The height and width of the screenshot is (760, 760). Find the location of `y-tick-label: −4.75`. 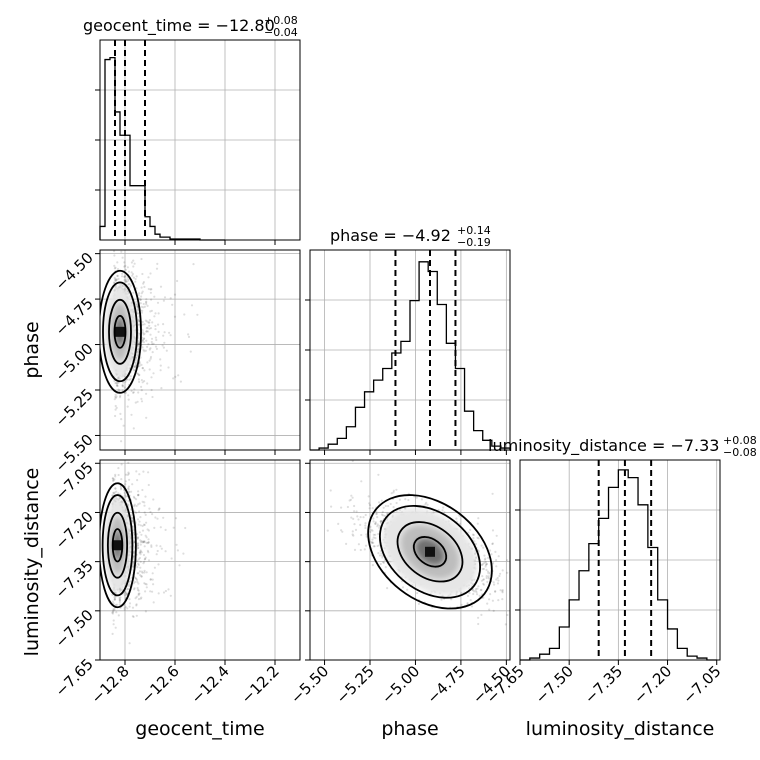

y-tick-label: −4.75 is located at coordinates (74, 316).